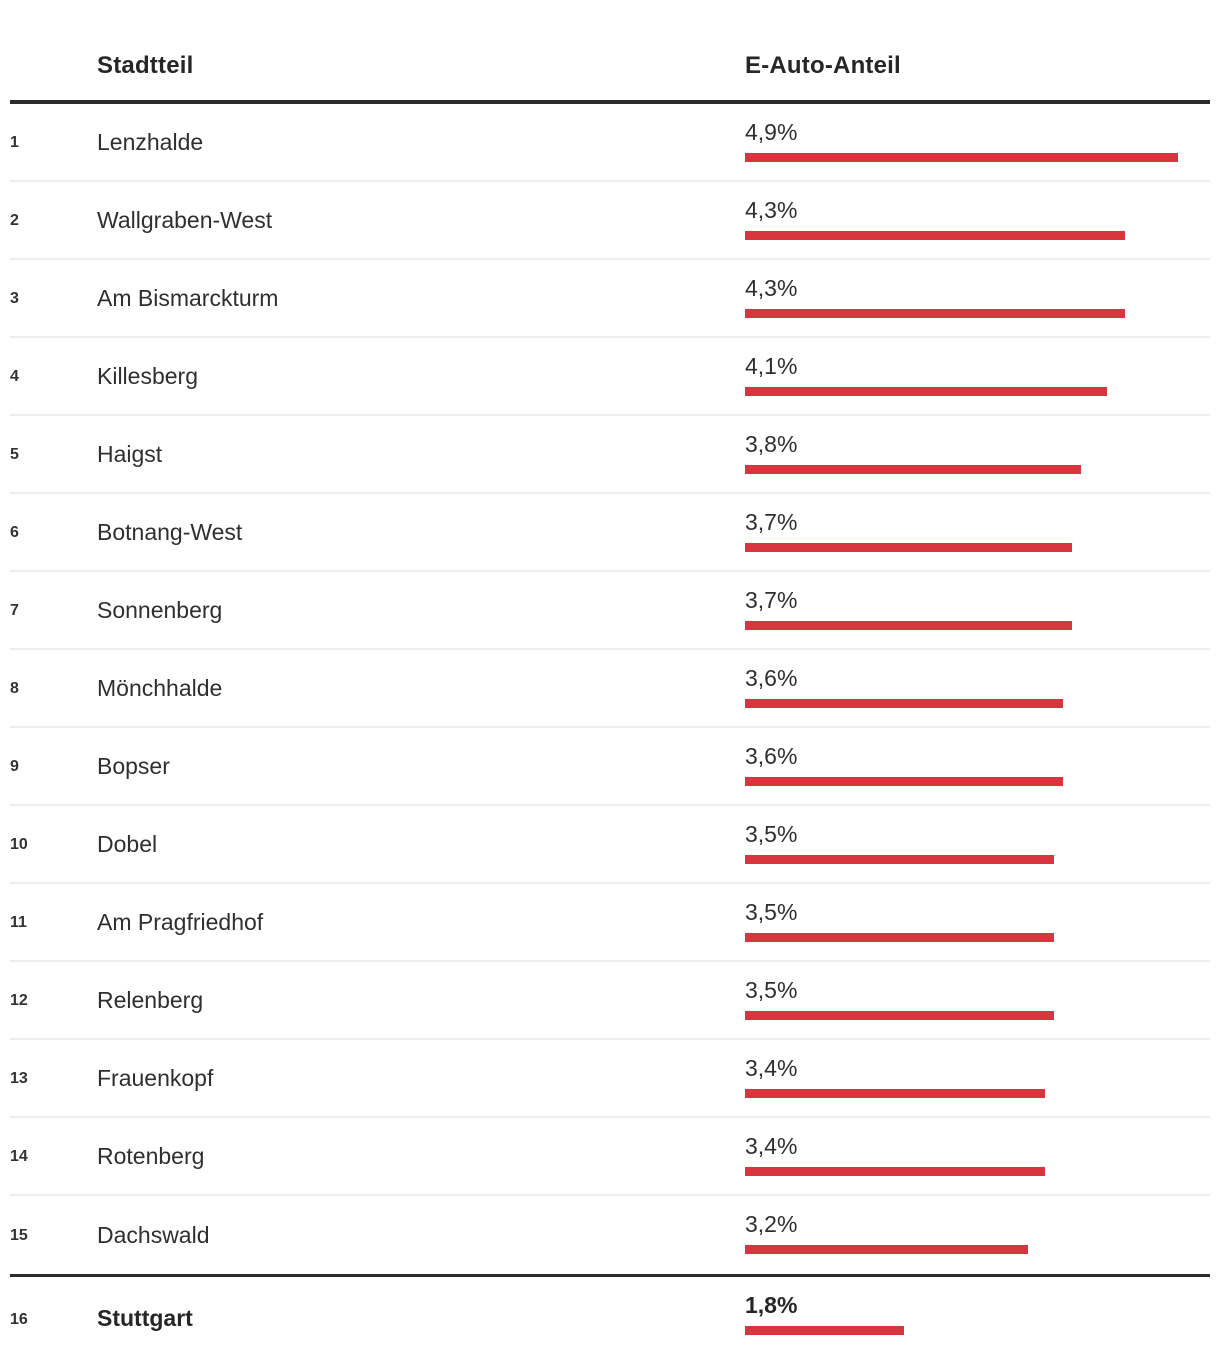 This screenshot has width=1220, height=1360. Describe the element at coordinates (145, 65) in the screenshot. I see `column-header-stadtteil: Stadtteil` at that location.